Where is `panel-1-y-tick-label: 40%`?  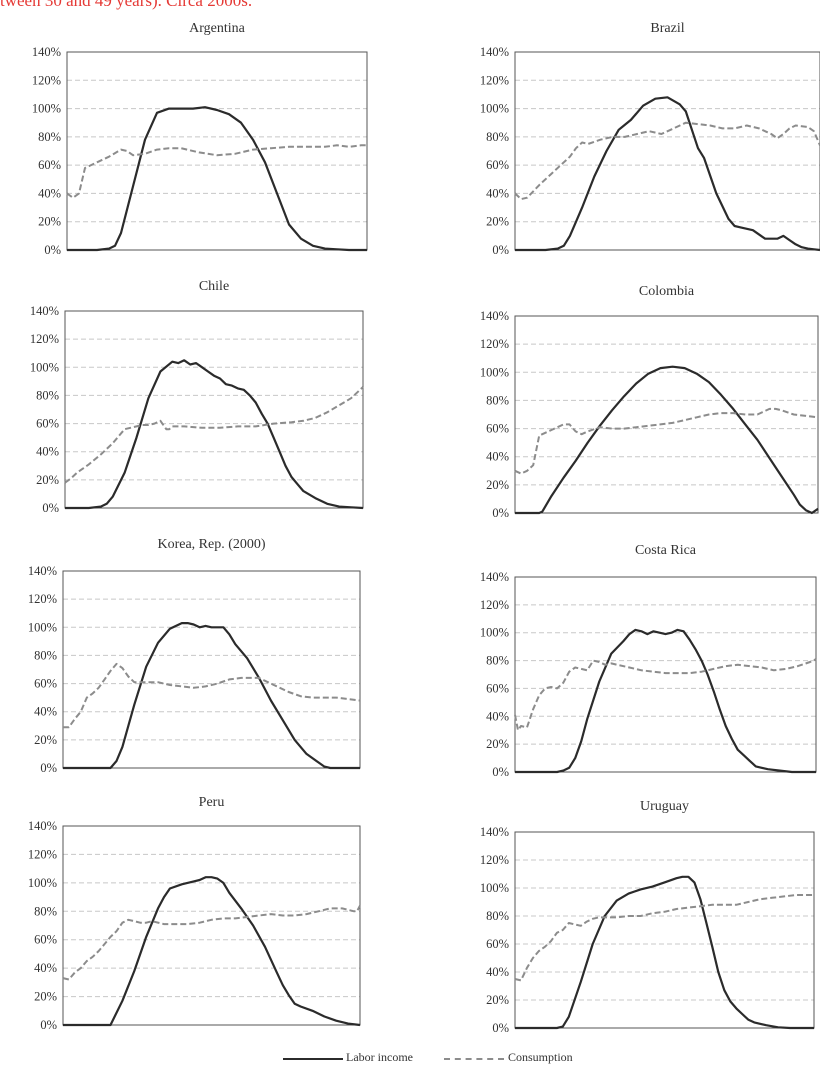
panel-1-y-tick-label: 40% is located at coordinates (49, 193).